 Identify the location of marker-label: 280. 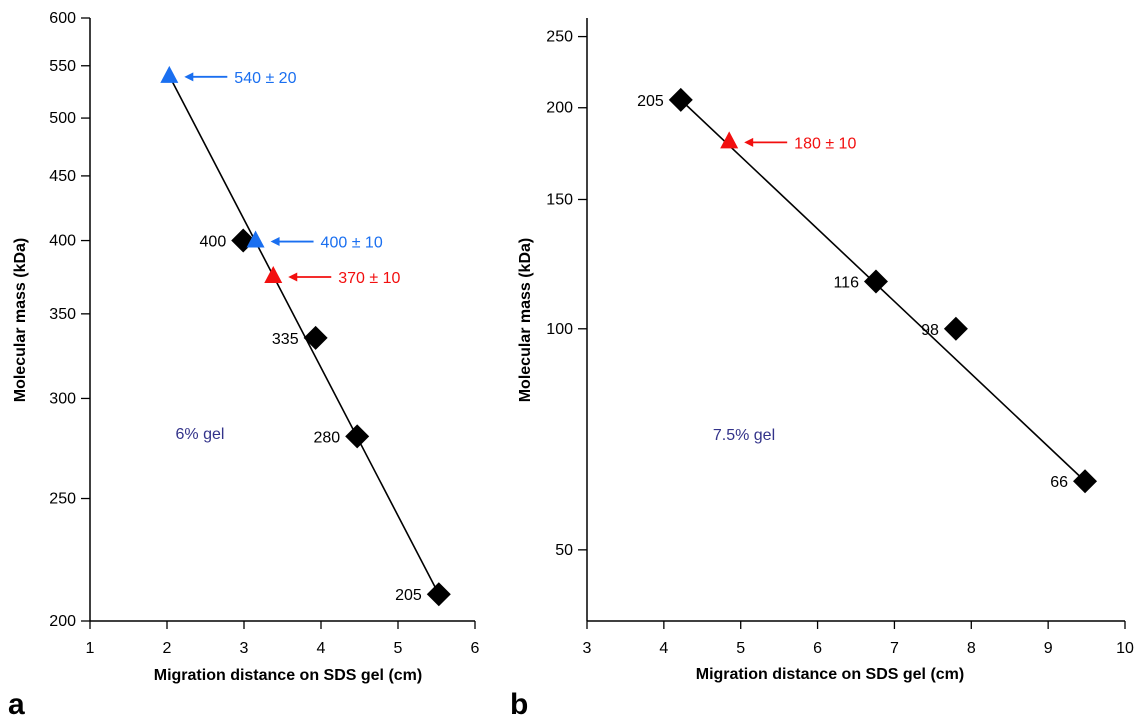
(326, 437).